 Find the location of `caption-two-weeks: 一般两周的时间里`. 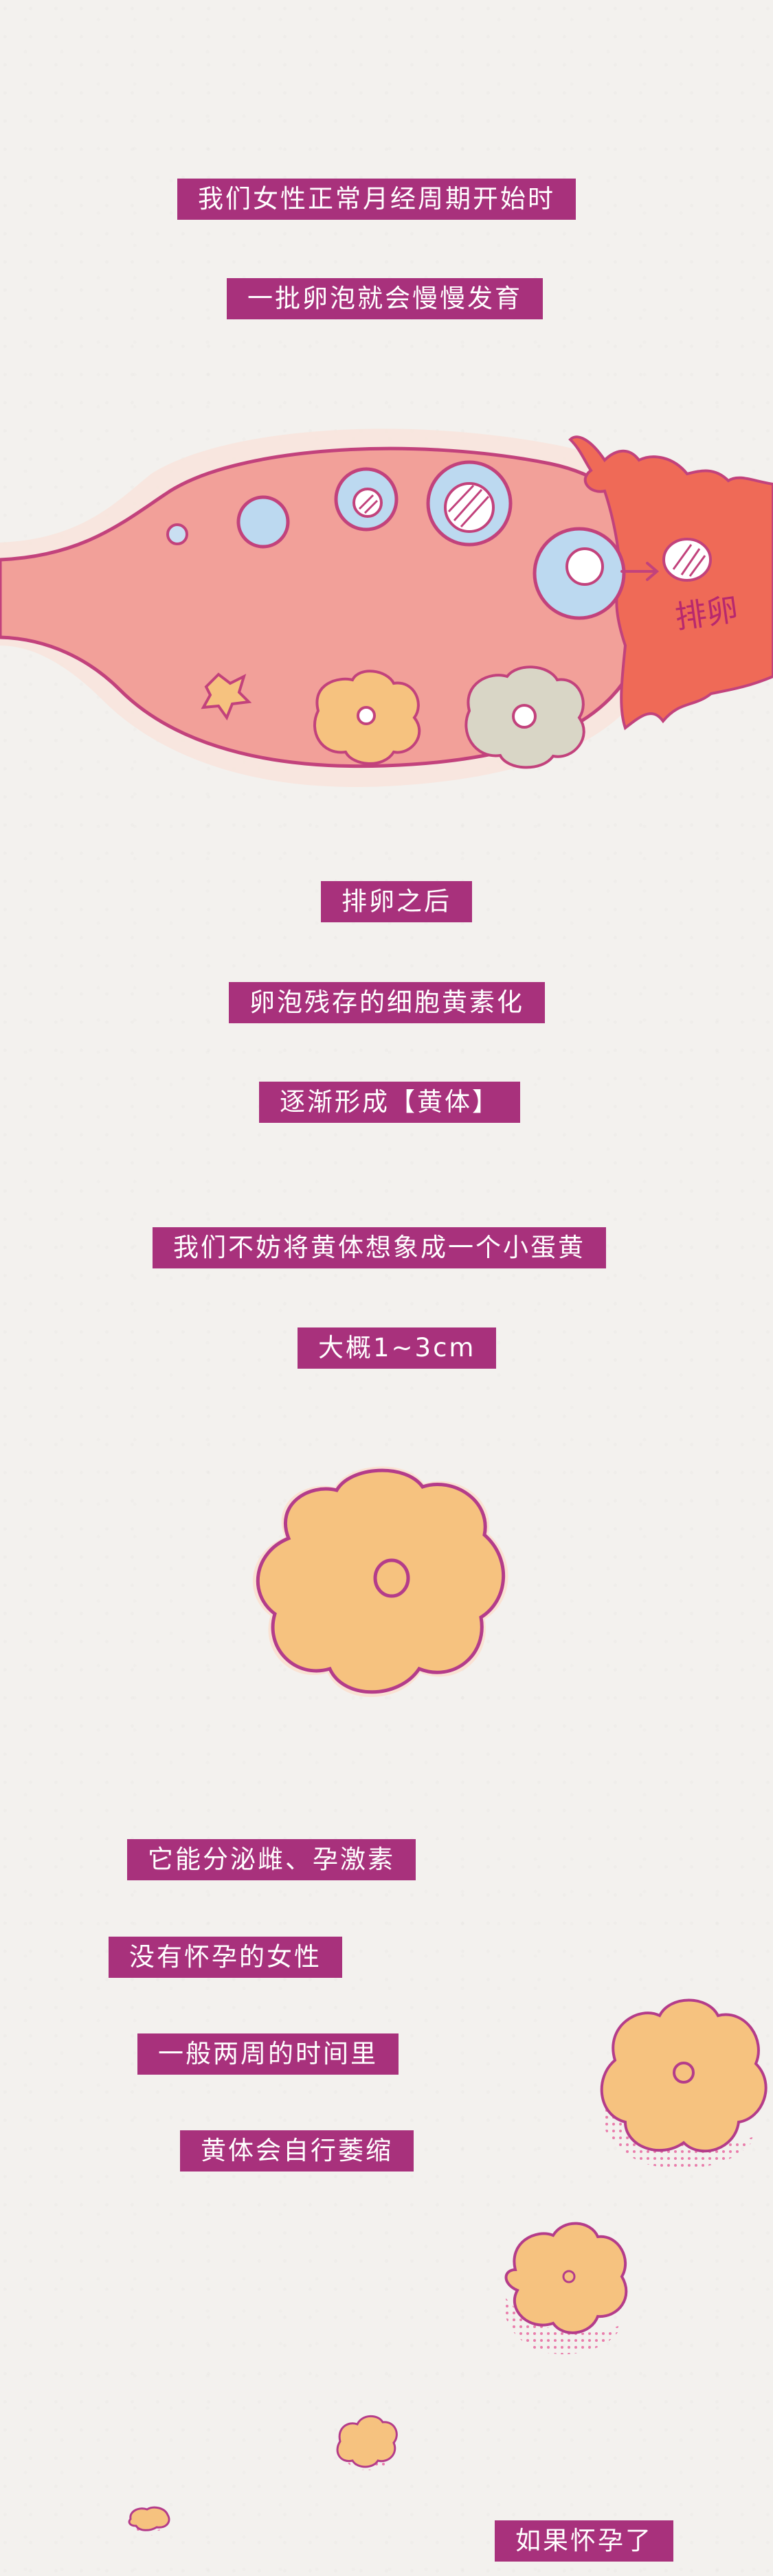

caption-two-weeks: 一般两周的时间里 is located at coordinates (268, 2054).